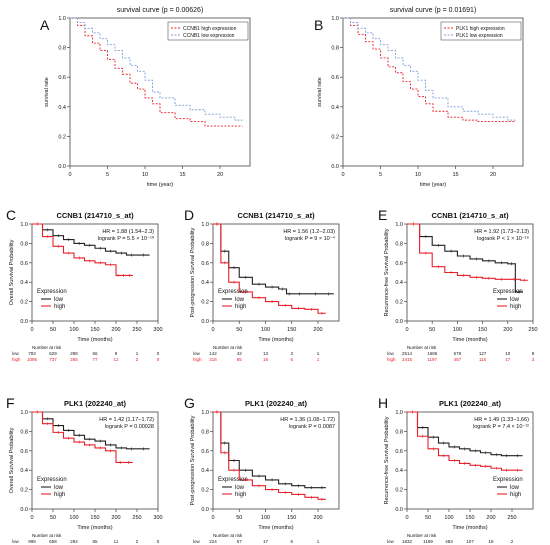 The height and width of the screenshot is (545, 550). What do you see at coordinates (399, 283) in the screenshot?
I see `panel-e-ytick-label: 0.4` at bounding box center [399, 283].